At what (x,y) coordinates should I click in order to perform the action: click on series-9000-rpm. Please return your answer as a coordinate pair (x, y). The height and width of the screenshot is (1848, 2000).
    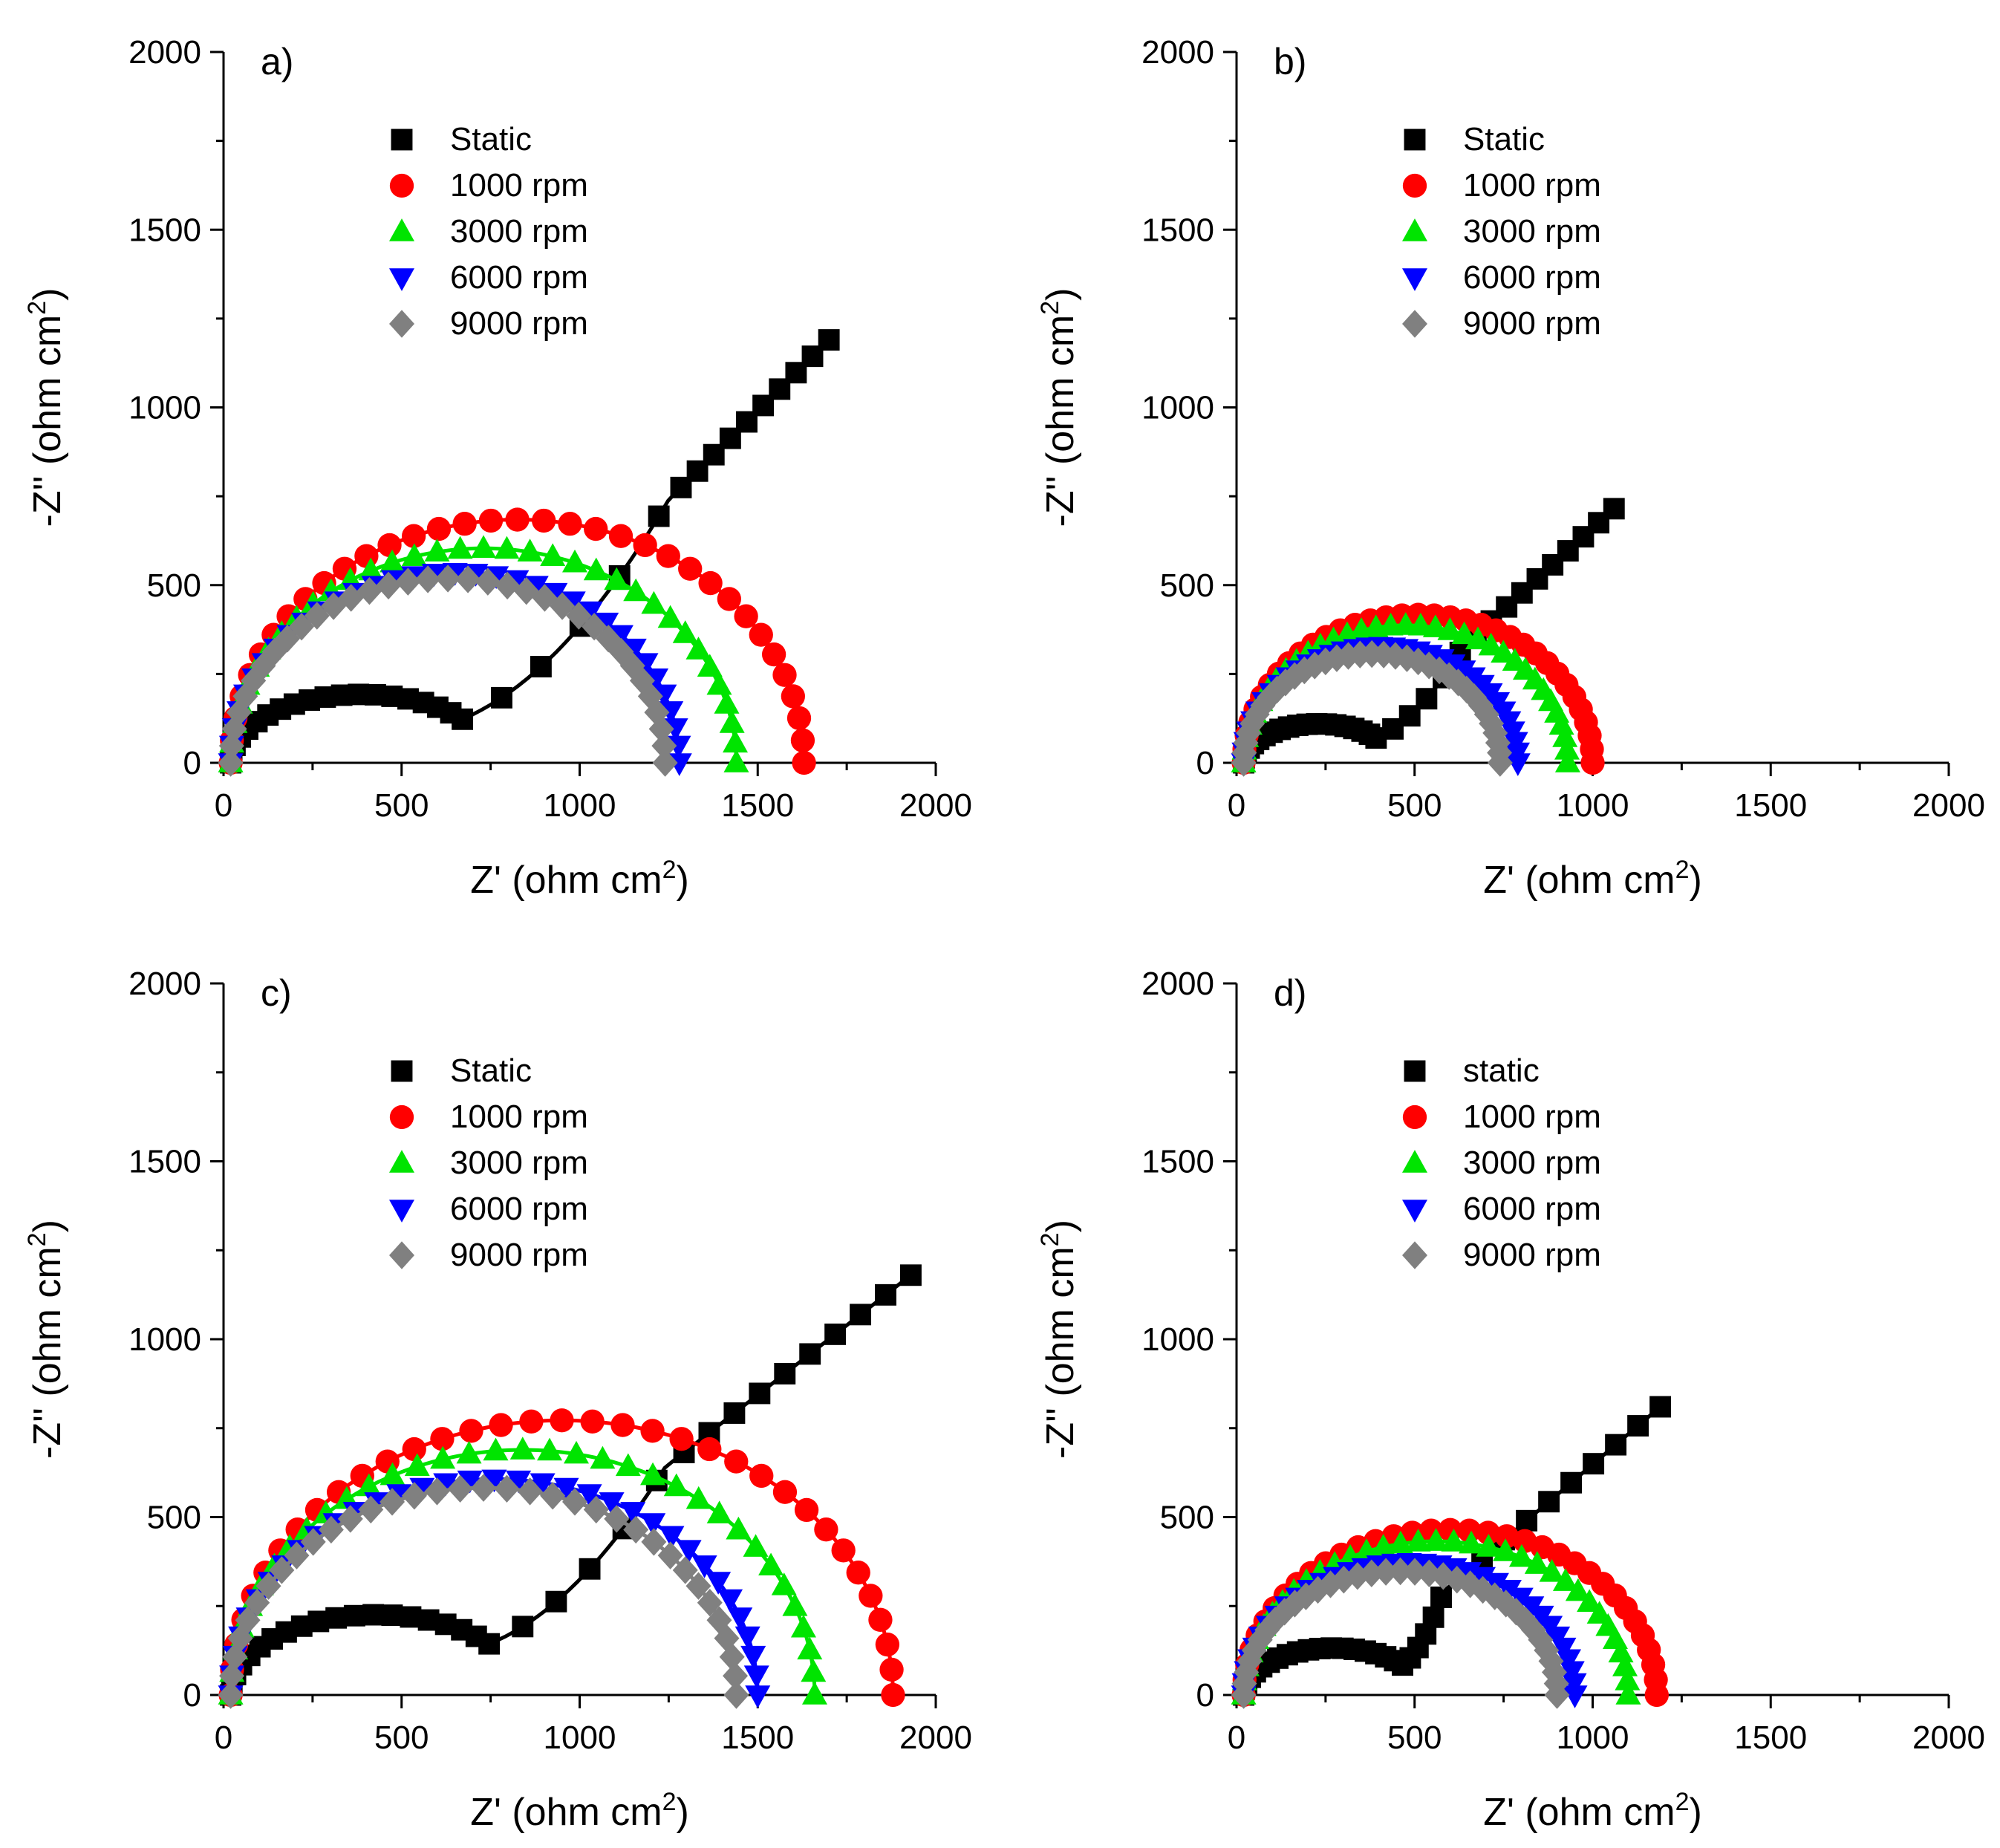
    Looking at the image, I should click on (1400, 1633).